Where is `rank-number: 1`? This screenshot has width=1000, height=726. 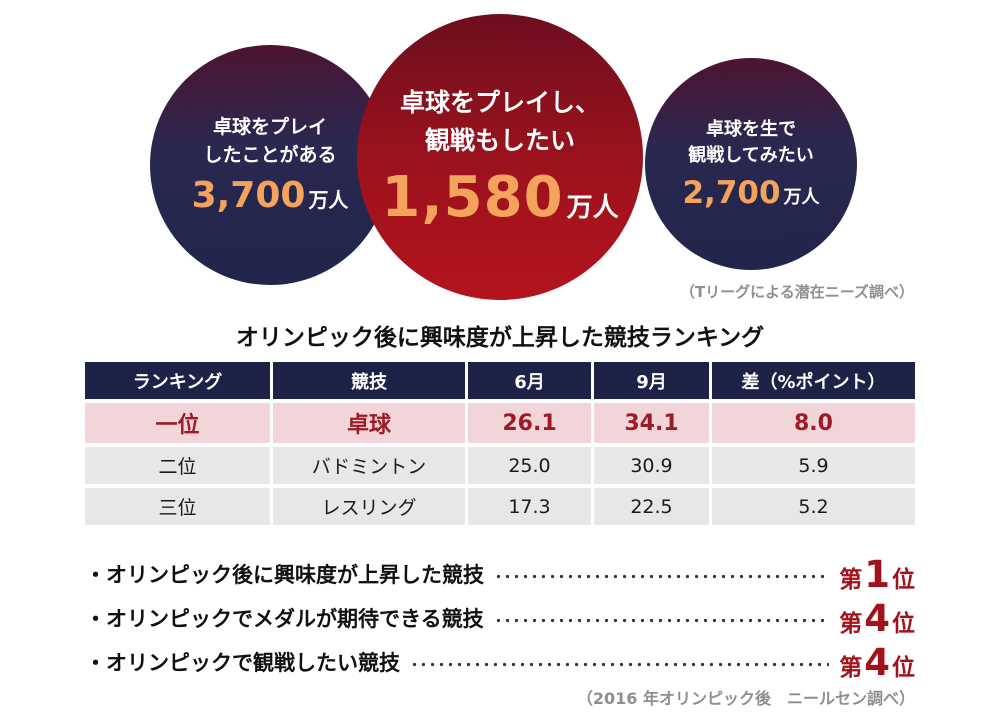 rank-number: 1 is located at coordinates (877, 574).